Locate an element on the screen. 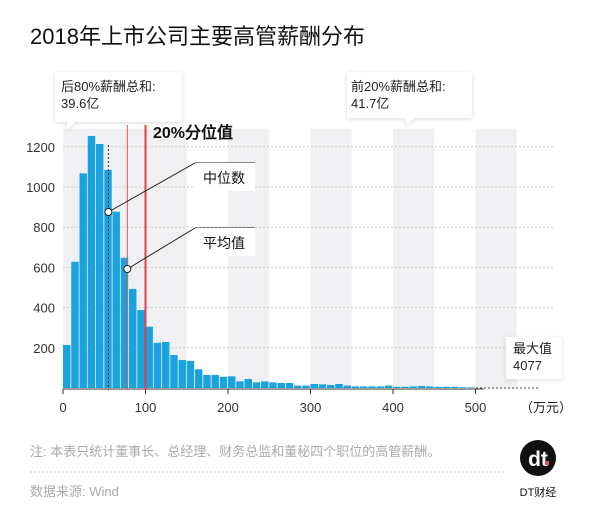 Image resolution: width=600 pixels, height=513 pixels. y-tick-label: 600 is located at coordinates (44, 267).